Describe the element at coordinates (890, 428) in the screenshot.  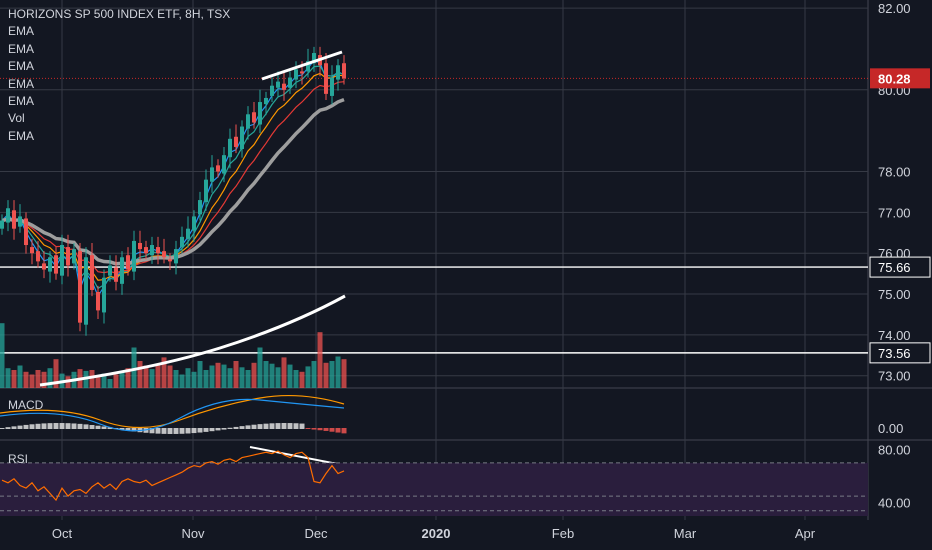
I see `macd-tick-label: 0.00` at that location.